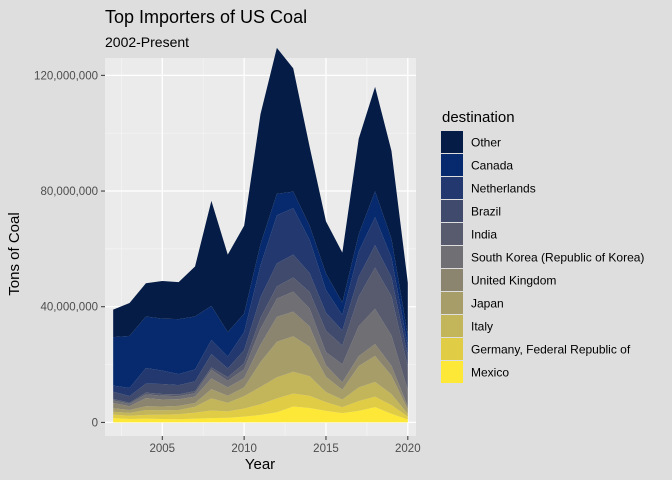 The width and height of the screenshot is (672, 480). Describe the element at coordinates (162, 449) in the screenshot. I see `x-tick-label: 2005` at that location.